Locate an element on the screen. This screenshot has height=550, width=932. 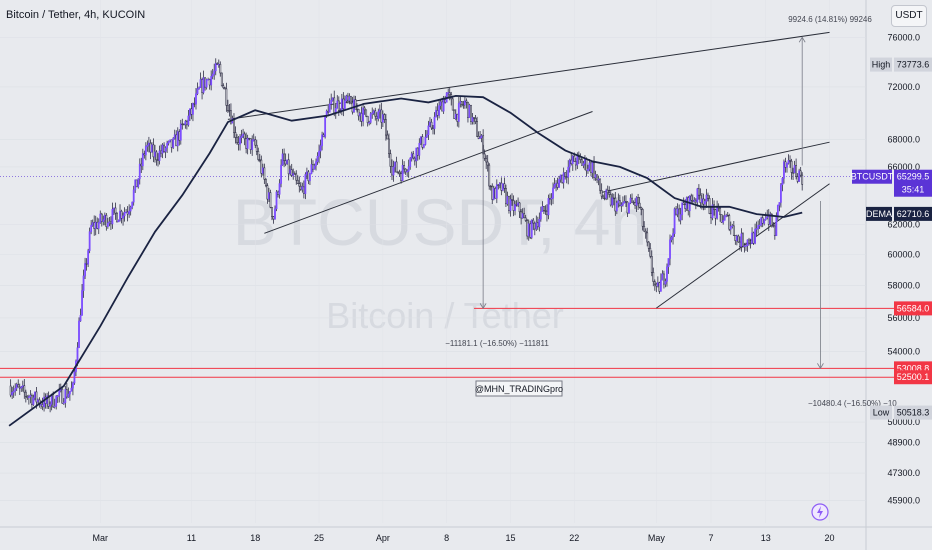
dema-name-box is located at coordinates (879, 213).